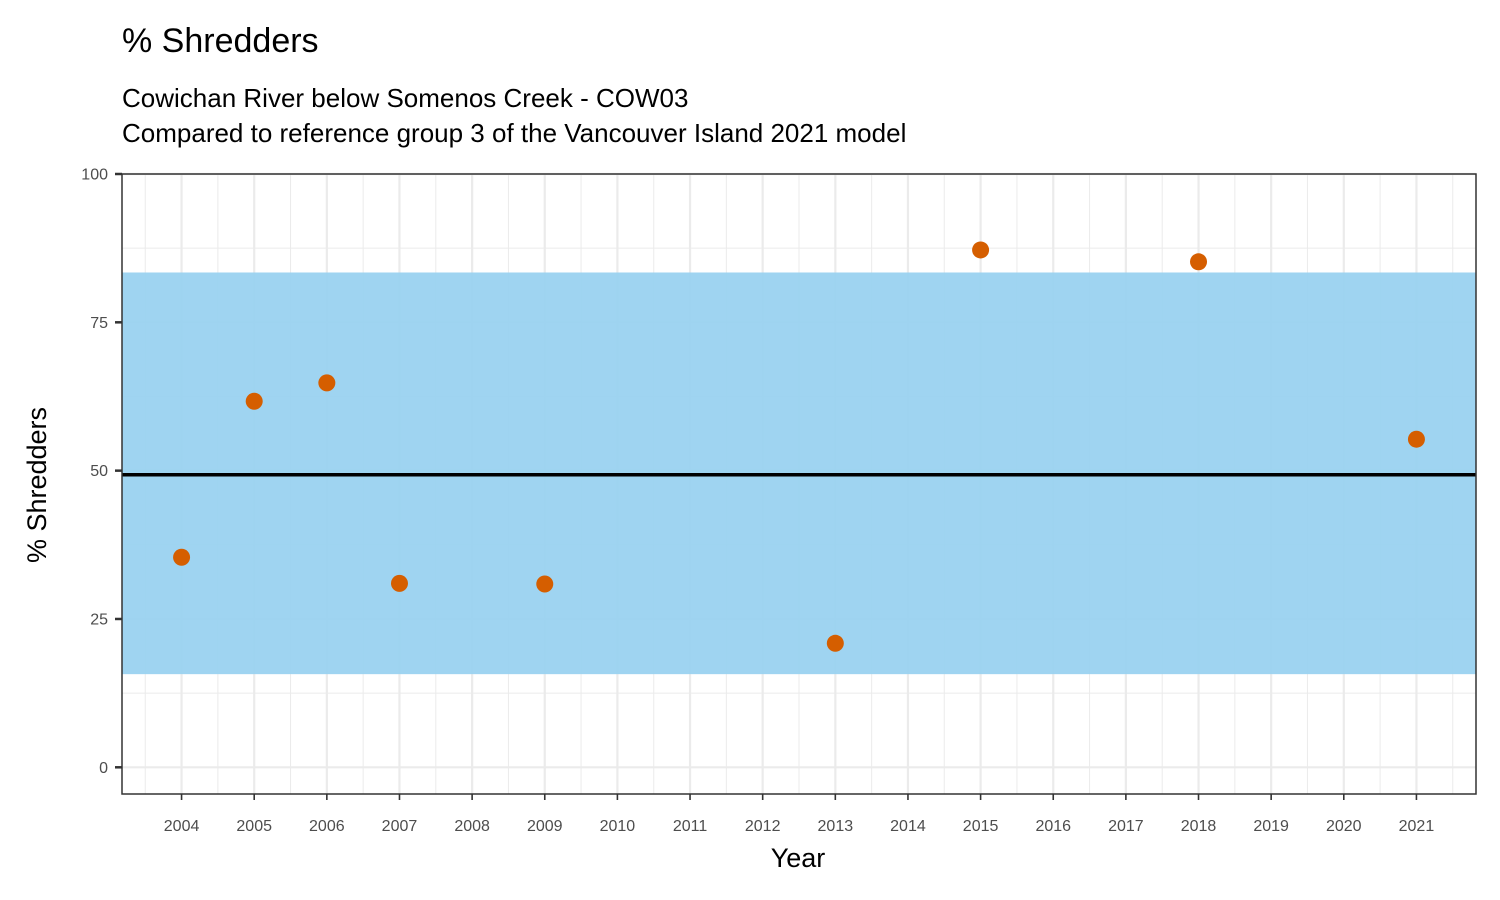 The width and height of the screenshot is (1500, 900). I want to click on x-tick-label: 2008, so click(472, 826).